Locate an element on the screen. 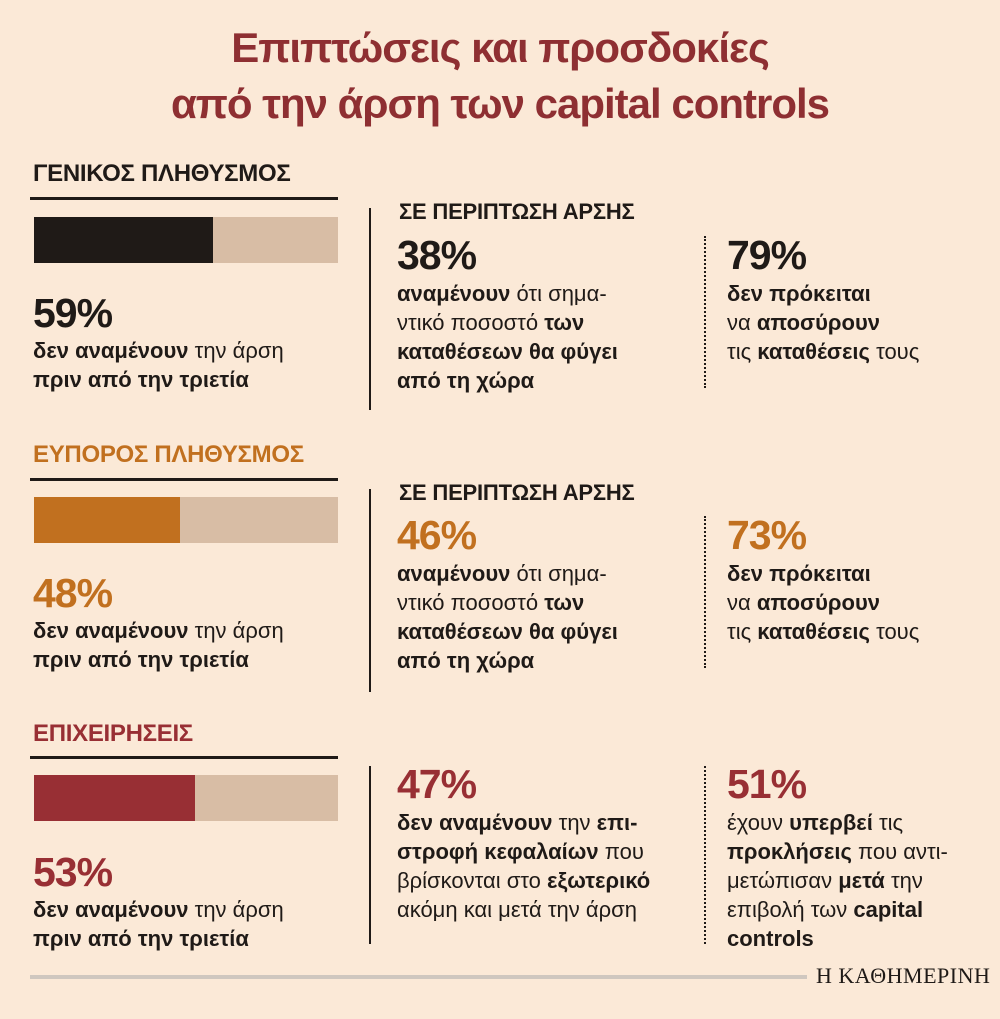 The image size is (1000, 1019). mid-value-wealthy: 46% is located at coordinates (437, 535).